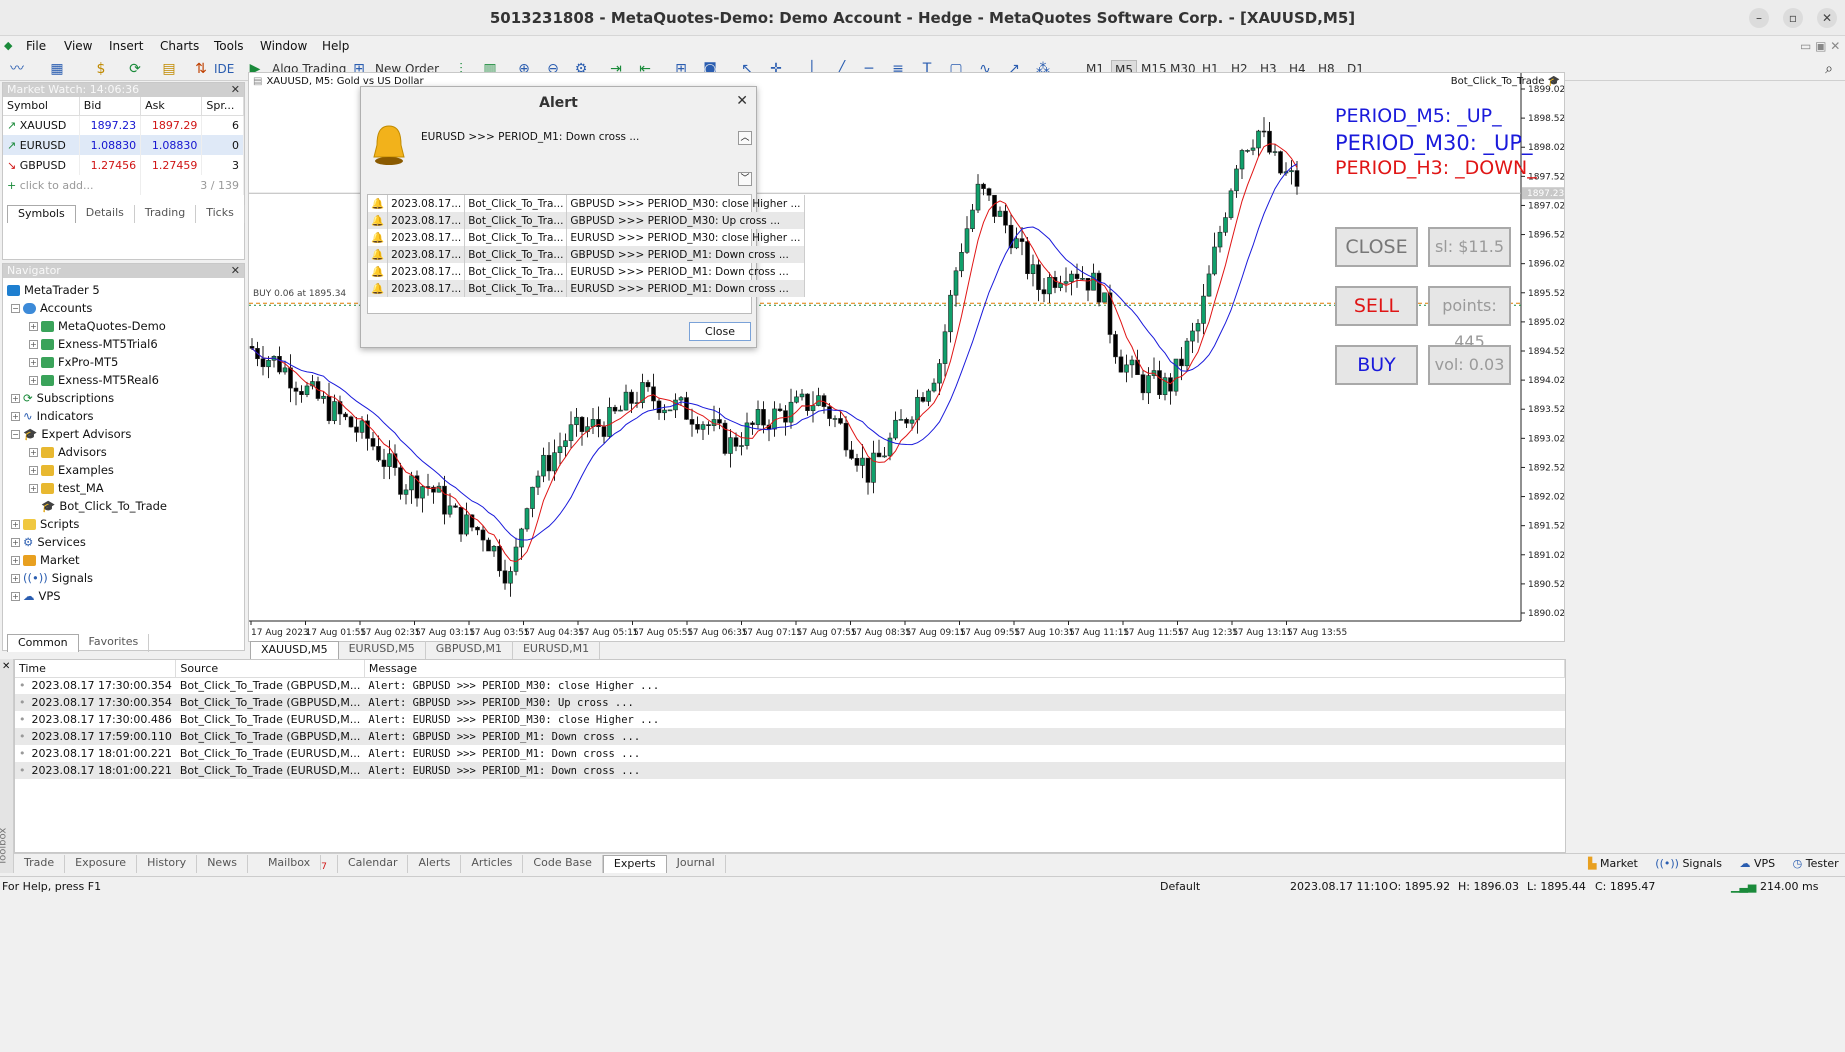 This screenshot has width=1845, height=1052. Describe the element at coordinates (180, 46) in the screenshot. I see `menu-charts: Charts` at that location.